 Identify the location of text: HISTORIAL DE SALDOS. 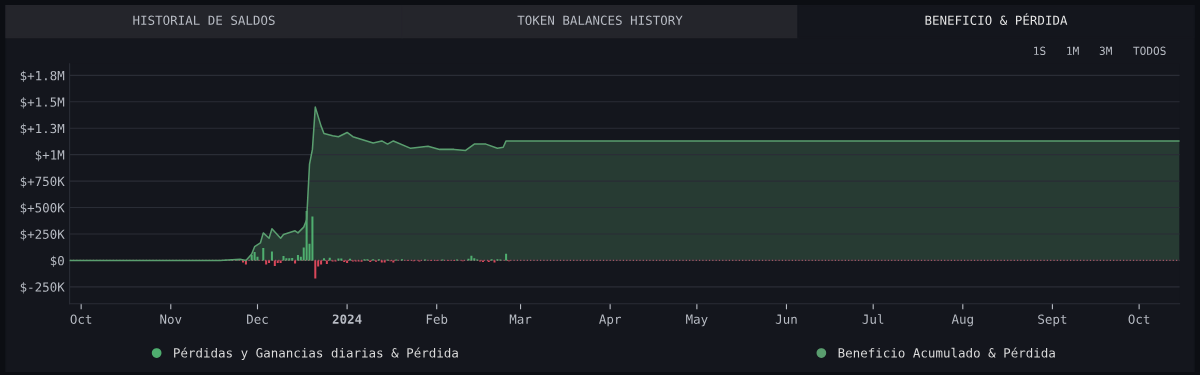
(204, 20).